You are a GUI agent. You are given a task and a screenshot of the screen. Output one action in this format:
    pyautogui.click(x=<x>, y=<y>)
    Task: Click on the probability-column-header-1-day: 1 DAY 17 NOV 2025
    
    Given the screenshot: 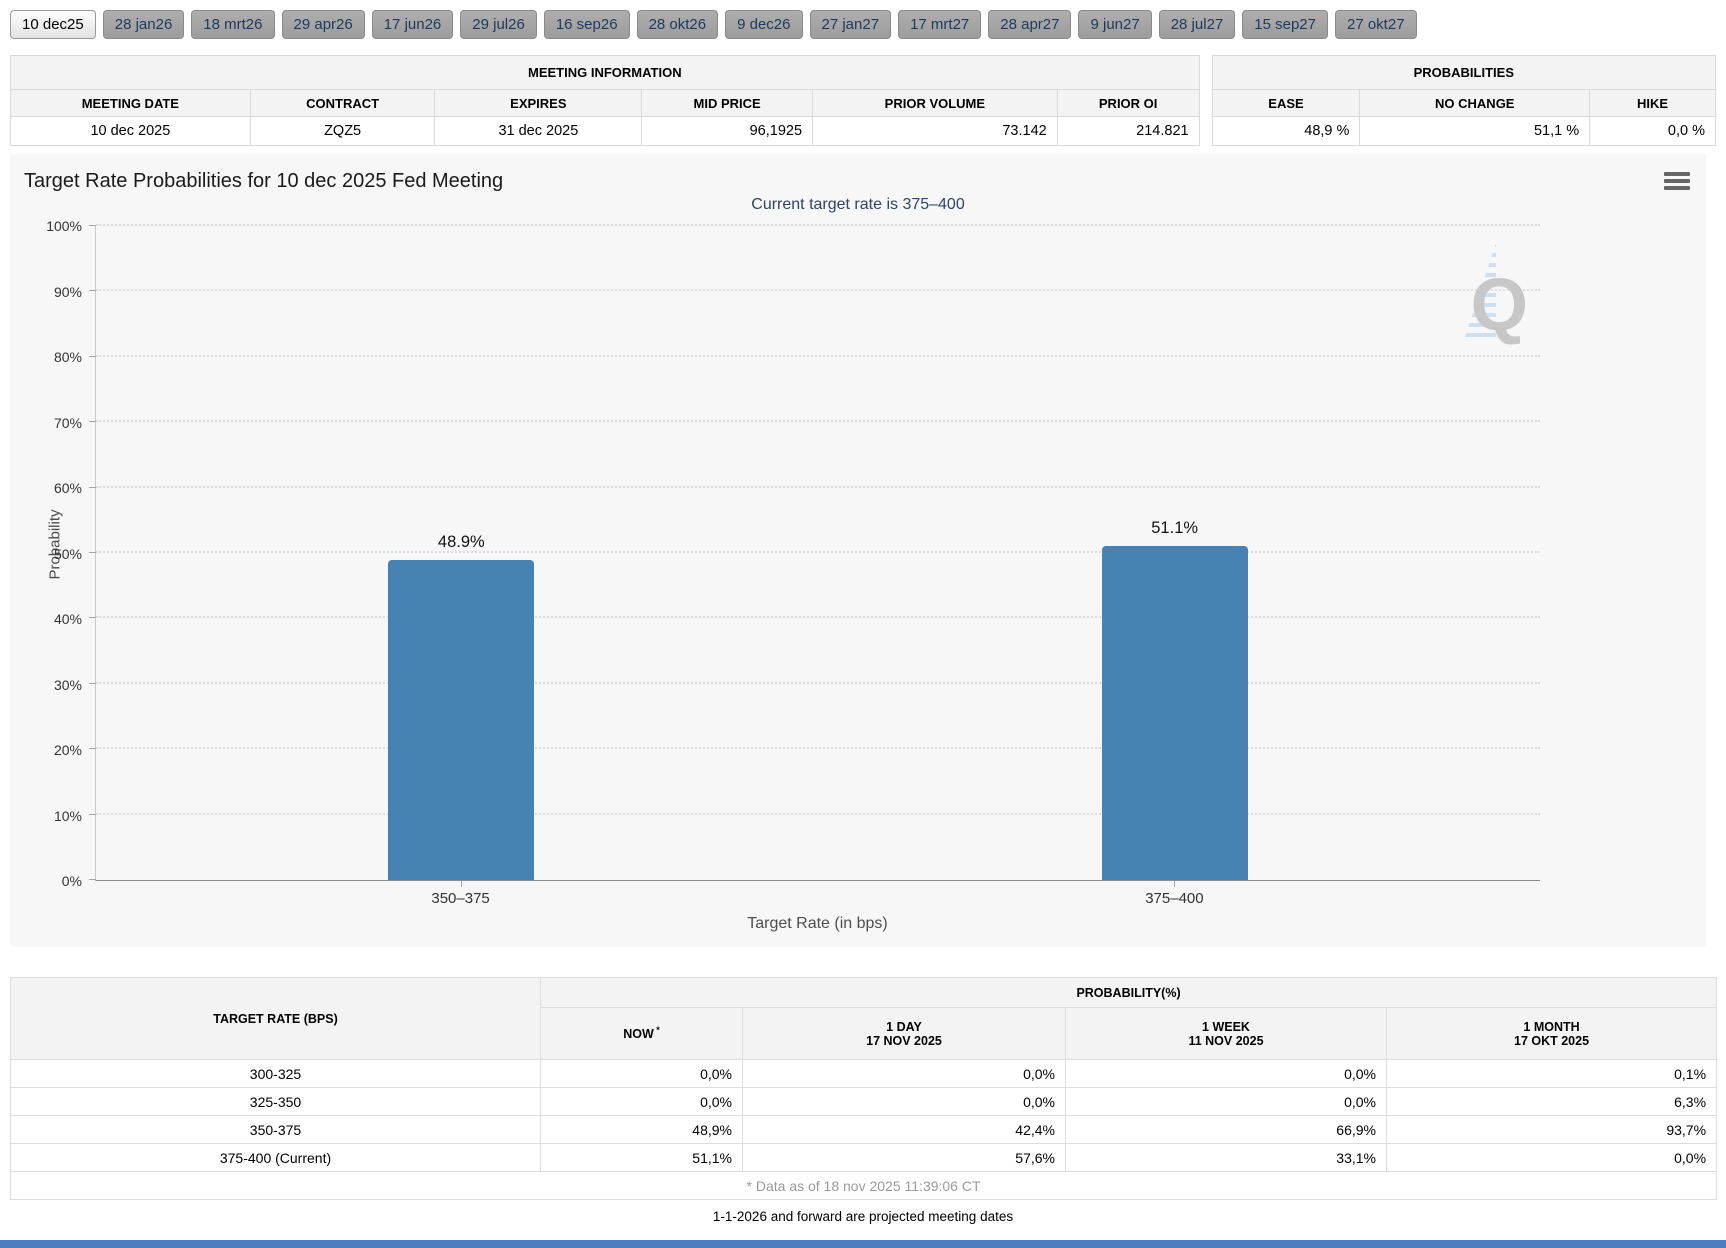 What is the action you would take?
    pyautogui.click(x=904, y=1033)
    